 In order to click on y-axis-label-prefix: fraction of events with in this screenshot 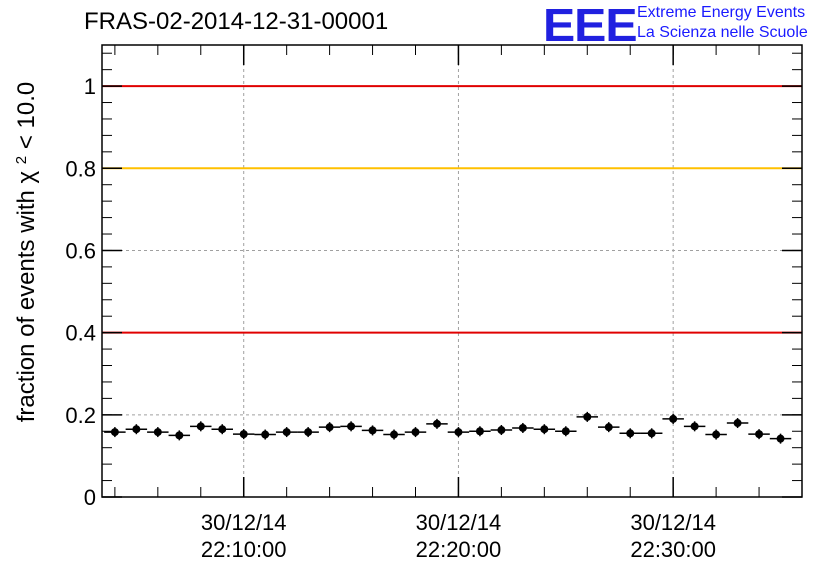, I will do `click(26, 302)`.